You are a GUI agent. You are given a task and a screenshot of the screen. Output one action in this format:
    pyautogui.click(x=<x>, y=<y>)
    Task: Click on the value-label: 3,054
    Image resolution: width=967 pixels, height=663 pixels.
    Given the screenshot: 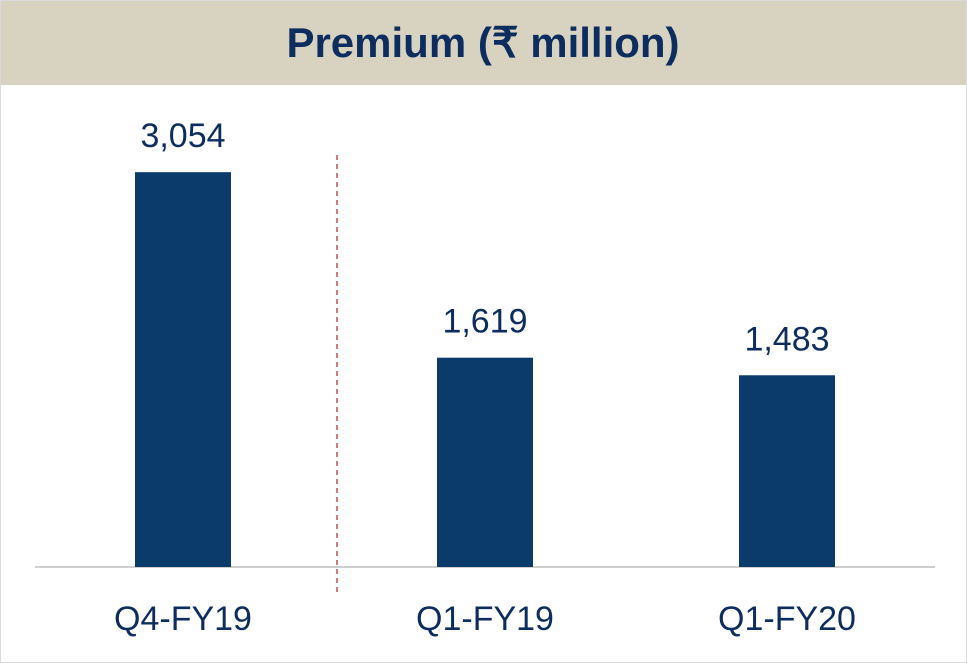 What is the action you would take?
    pyautogui.click(x=182, y=136)
    